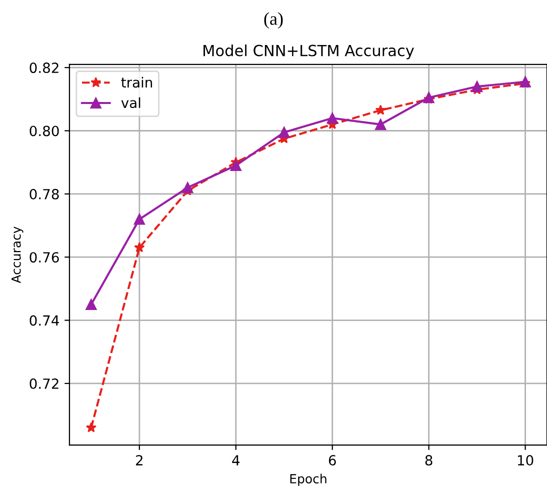 Image resolution: width=547 pixels, height=488 pixels. What do you see at coordinates (18, 255) in the screenshot?
I see `y-axis-title: Accuracy` at bounding box center [18, 255].